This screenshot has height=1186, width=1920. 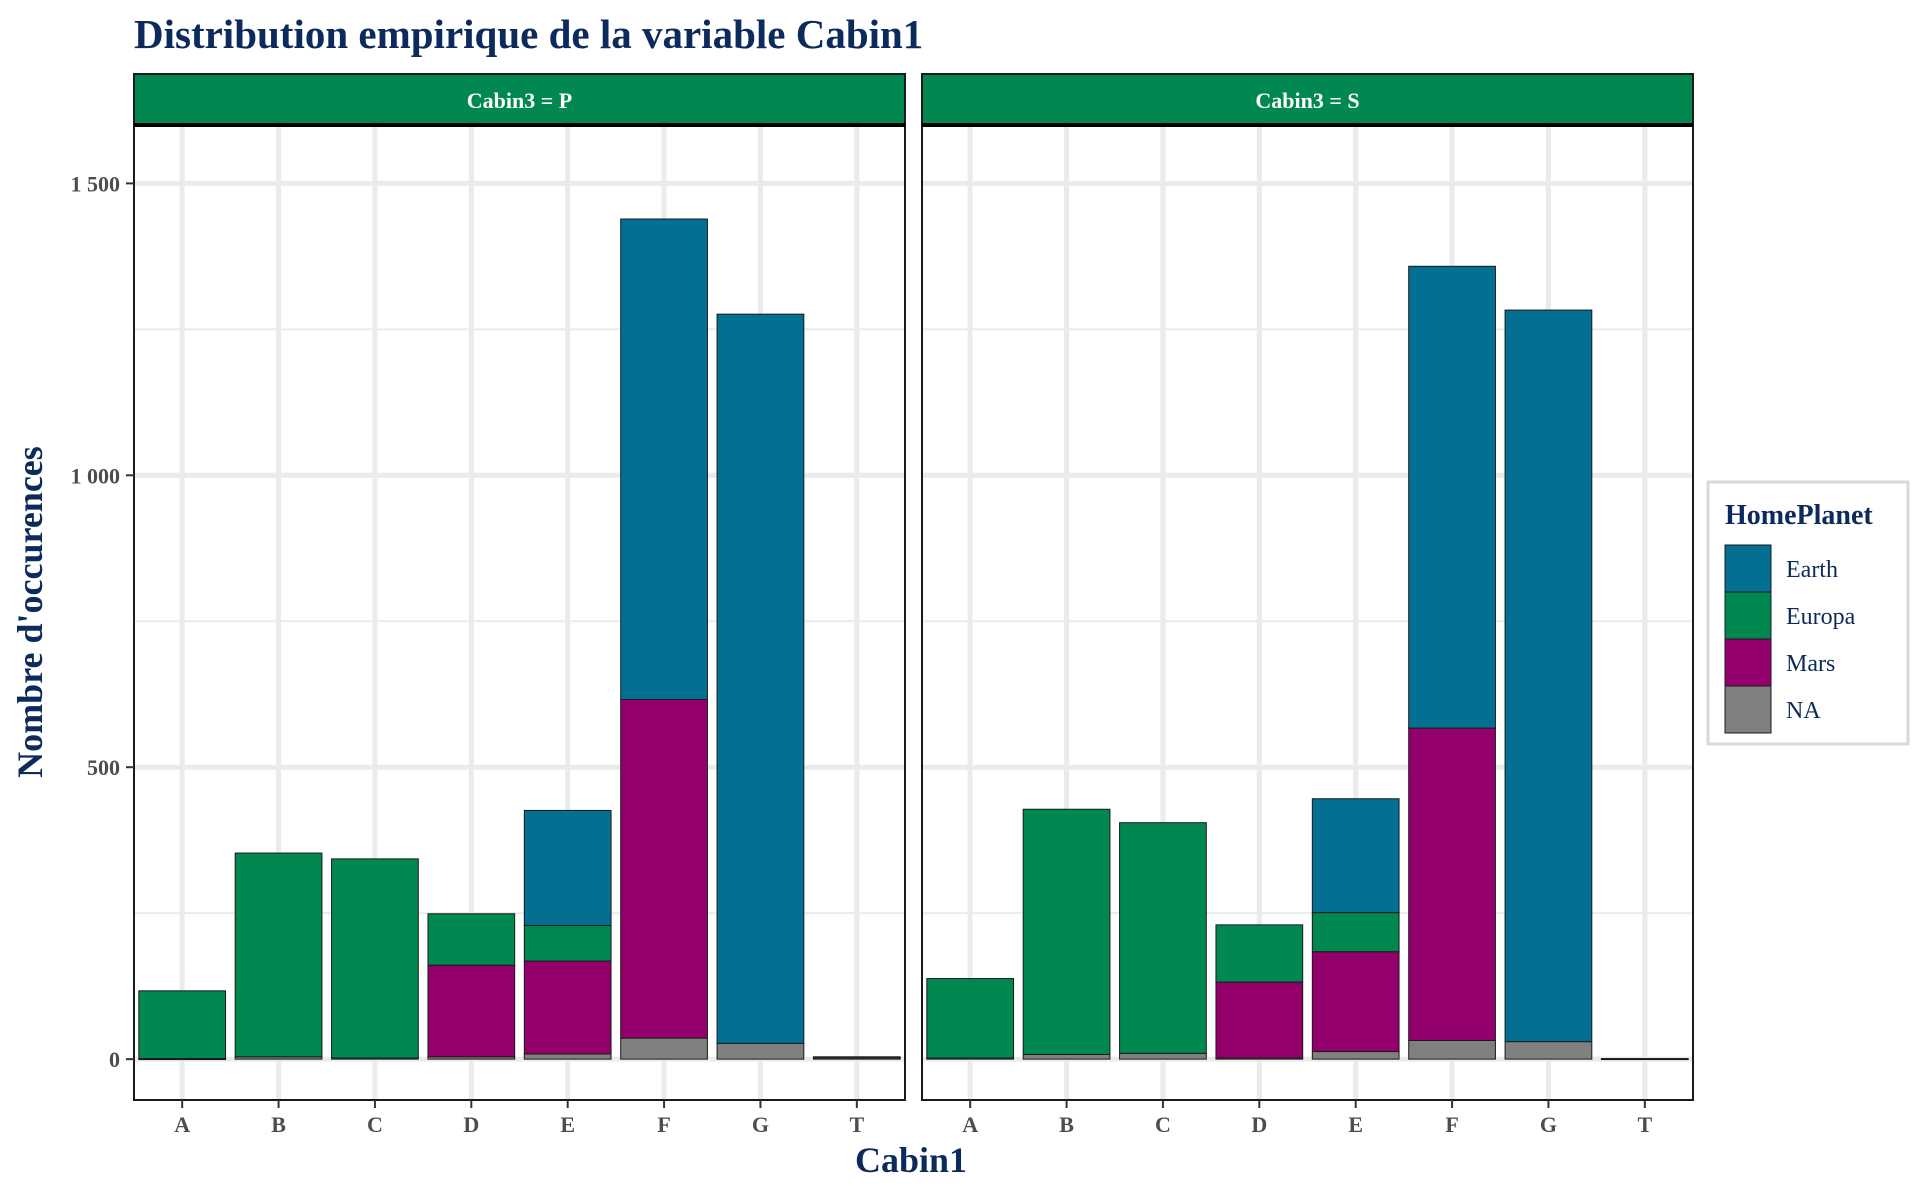 I want to click on legend-label-mars: Mars, so click(x=1810, y=664).